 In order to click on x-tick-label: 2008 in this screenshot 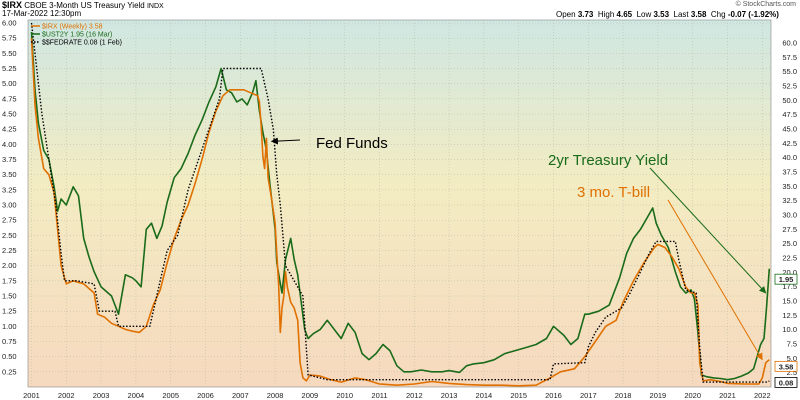, I will do `click(275, 395)`.